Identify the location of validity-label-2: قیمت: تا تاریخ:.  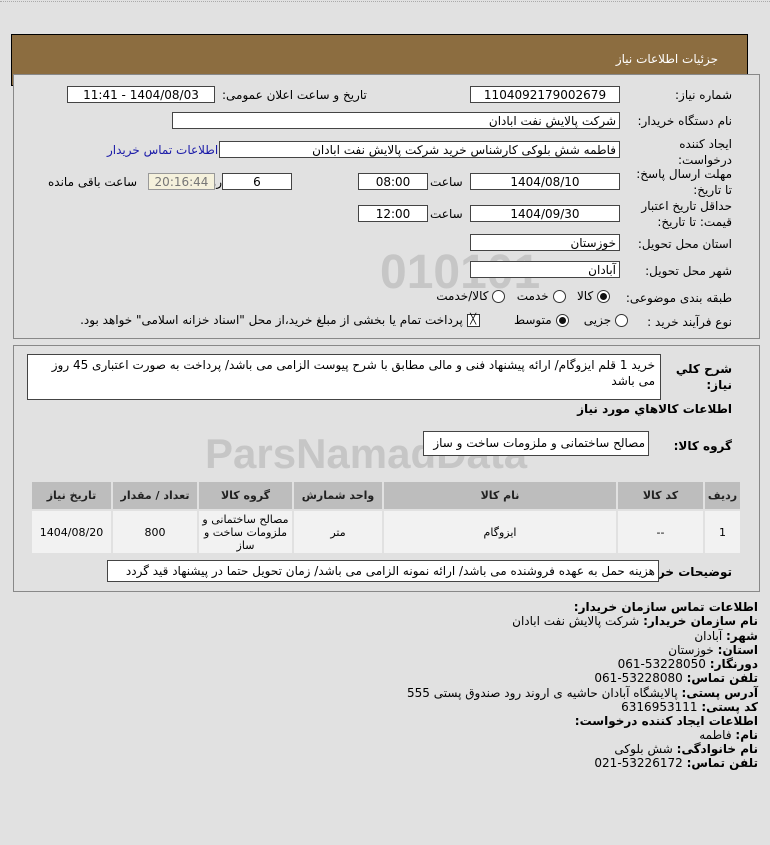
(694, 222).